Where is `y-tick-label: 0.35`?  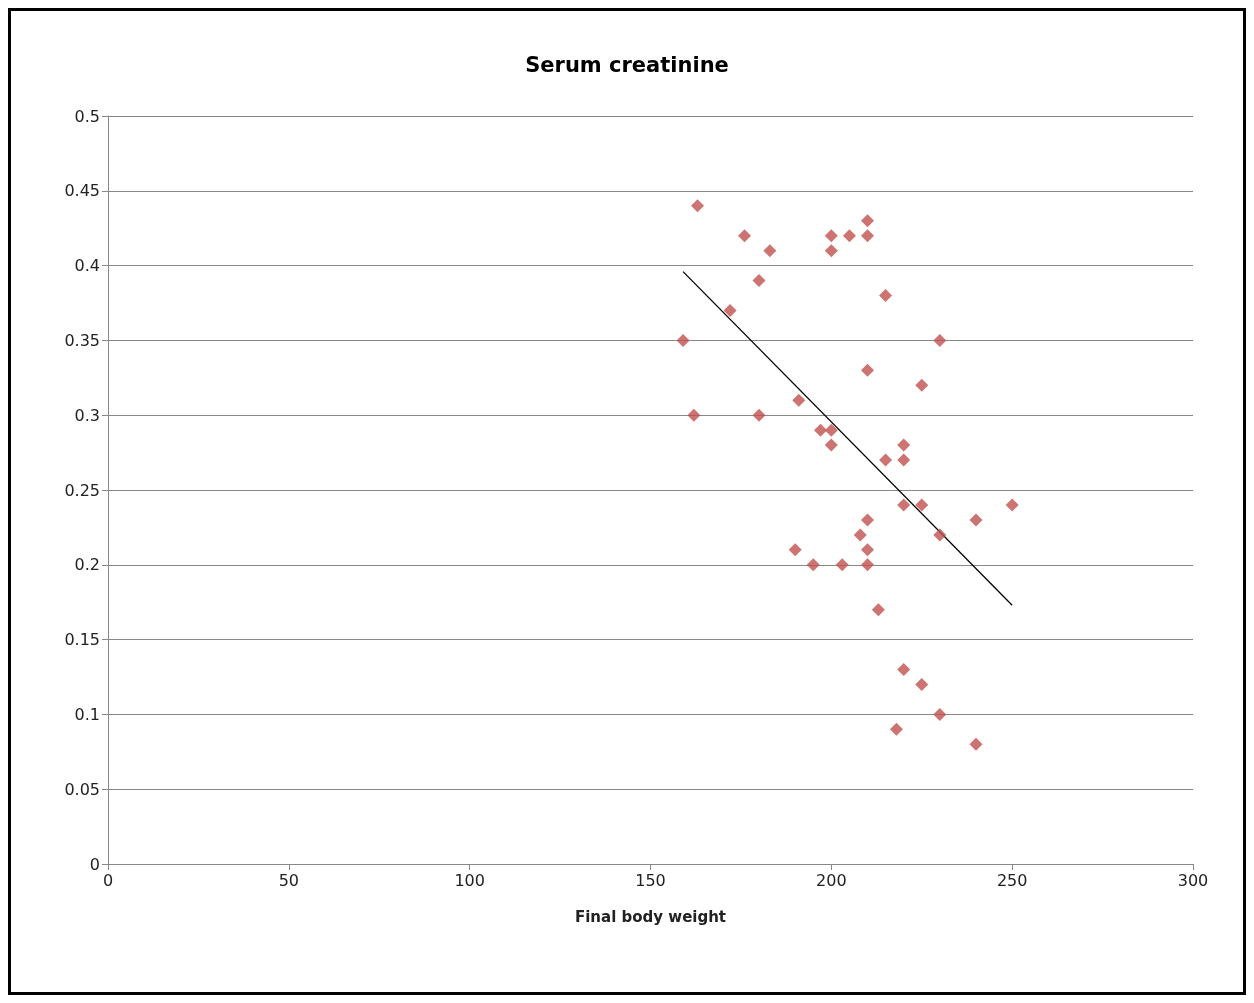 y-tick-label: 0.35 is located at coordinates (82, 340).